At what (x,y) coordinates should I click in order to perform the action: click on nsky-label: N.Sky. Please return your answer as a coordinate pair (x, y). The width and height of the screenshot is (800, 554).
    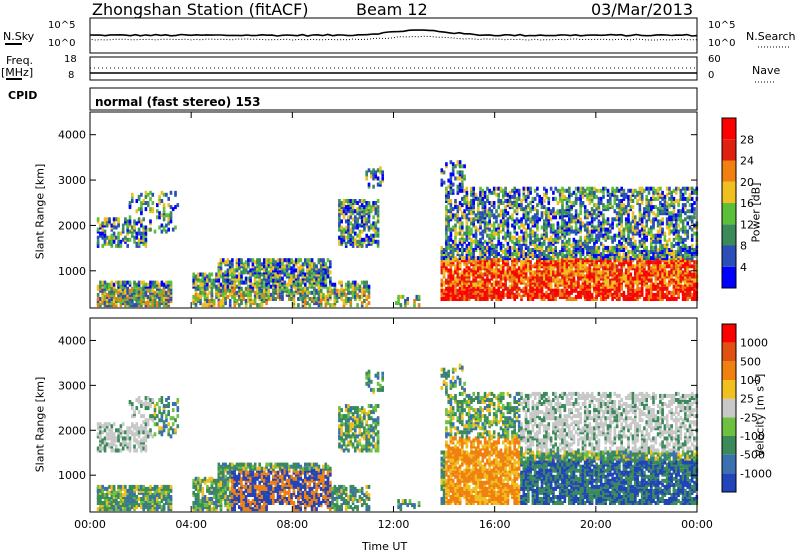
    Looking at the image, I should click on (19, 36).